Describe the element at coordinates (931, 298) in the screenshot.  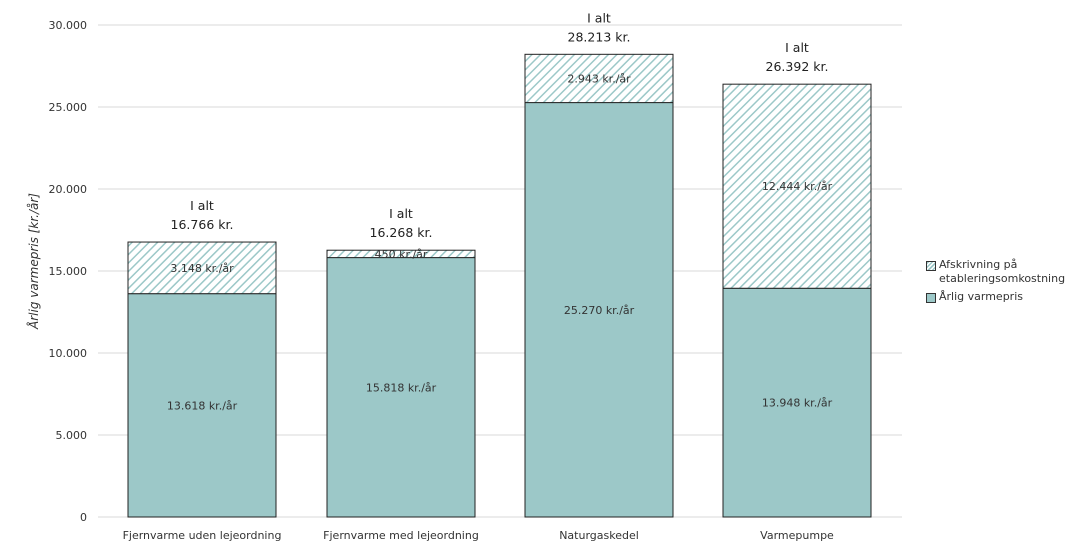
I see `legend-swatch-solid` at that location.